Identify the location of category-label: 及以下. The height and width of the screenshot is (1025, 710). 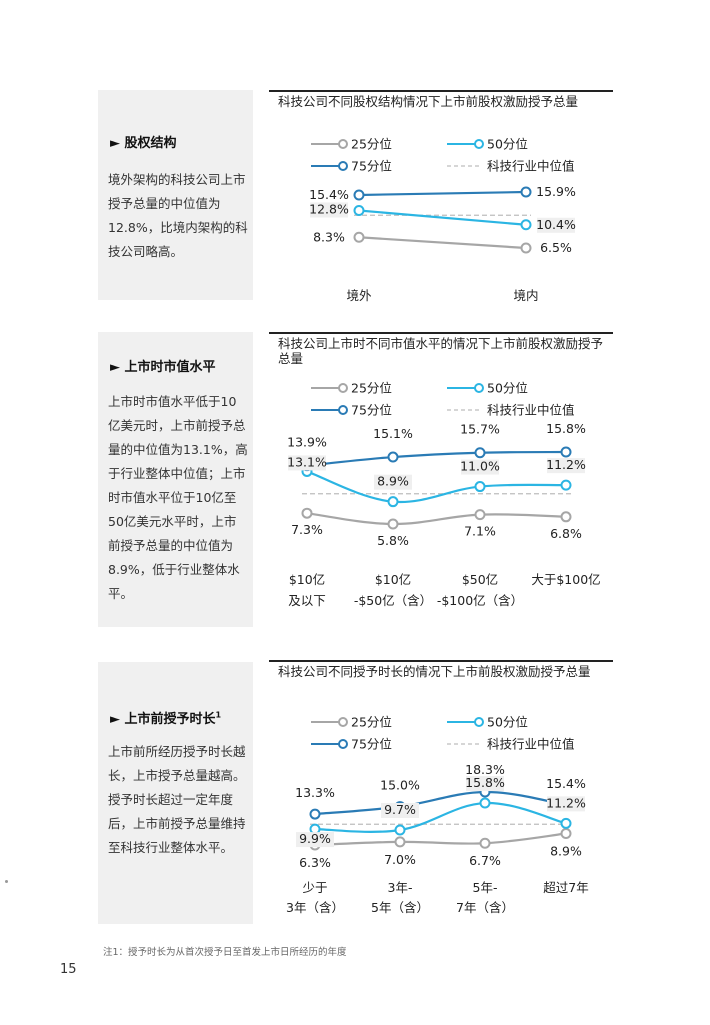
(307, 600).